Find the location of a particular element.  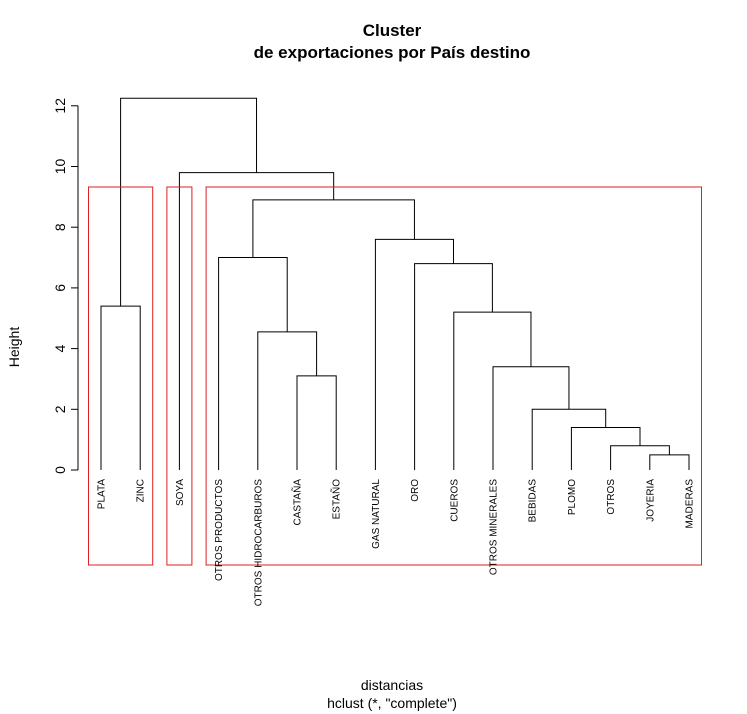

leaf-label: BEBIDAS is located at coordinates (533, 501).